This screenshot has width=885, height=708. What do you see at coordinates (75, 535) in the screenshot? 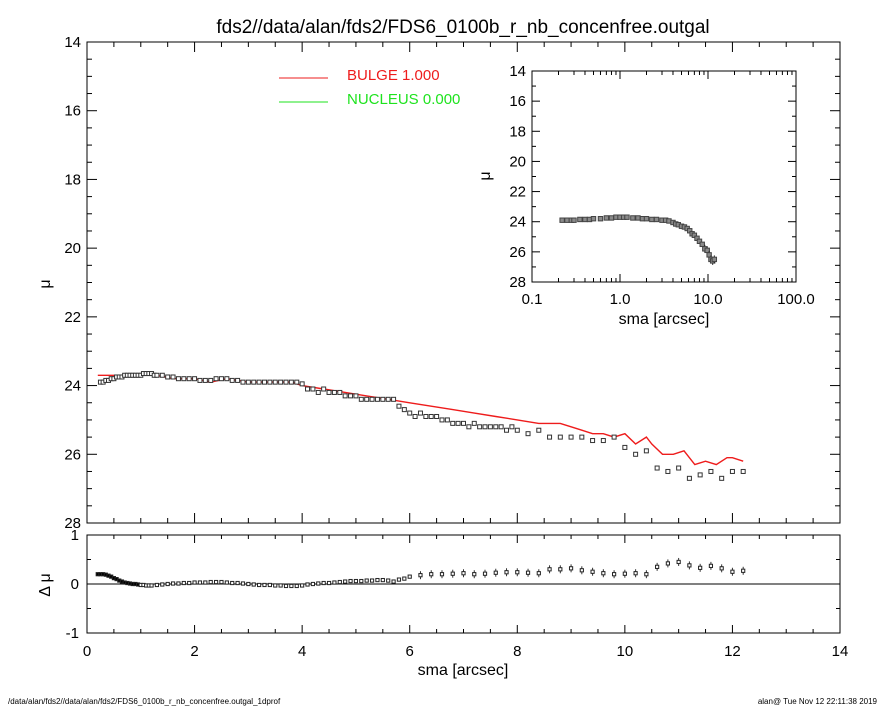
I see `residual-y-tick-label: 1` at bounding box center [75, 535].